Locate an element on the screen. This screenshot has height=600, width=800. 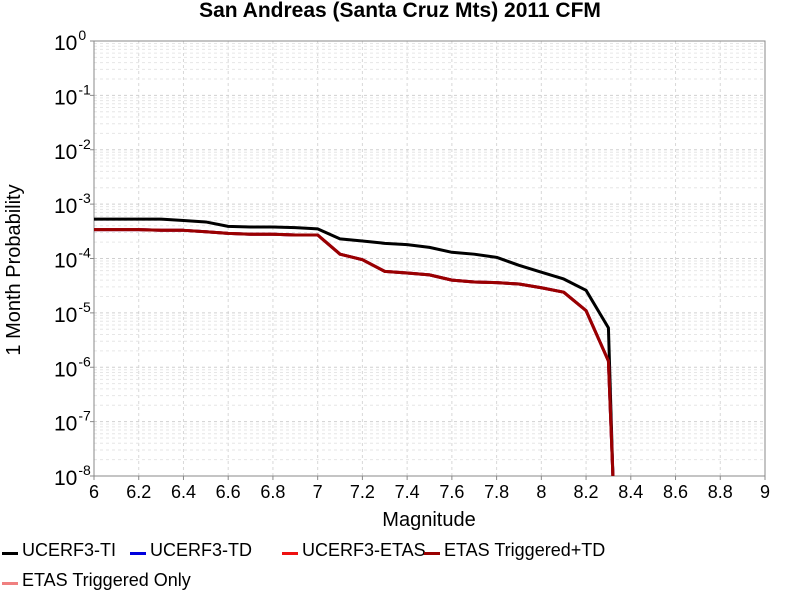
y-tick-label: 10⁻¹ is located at coordinates (72, 95).